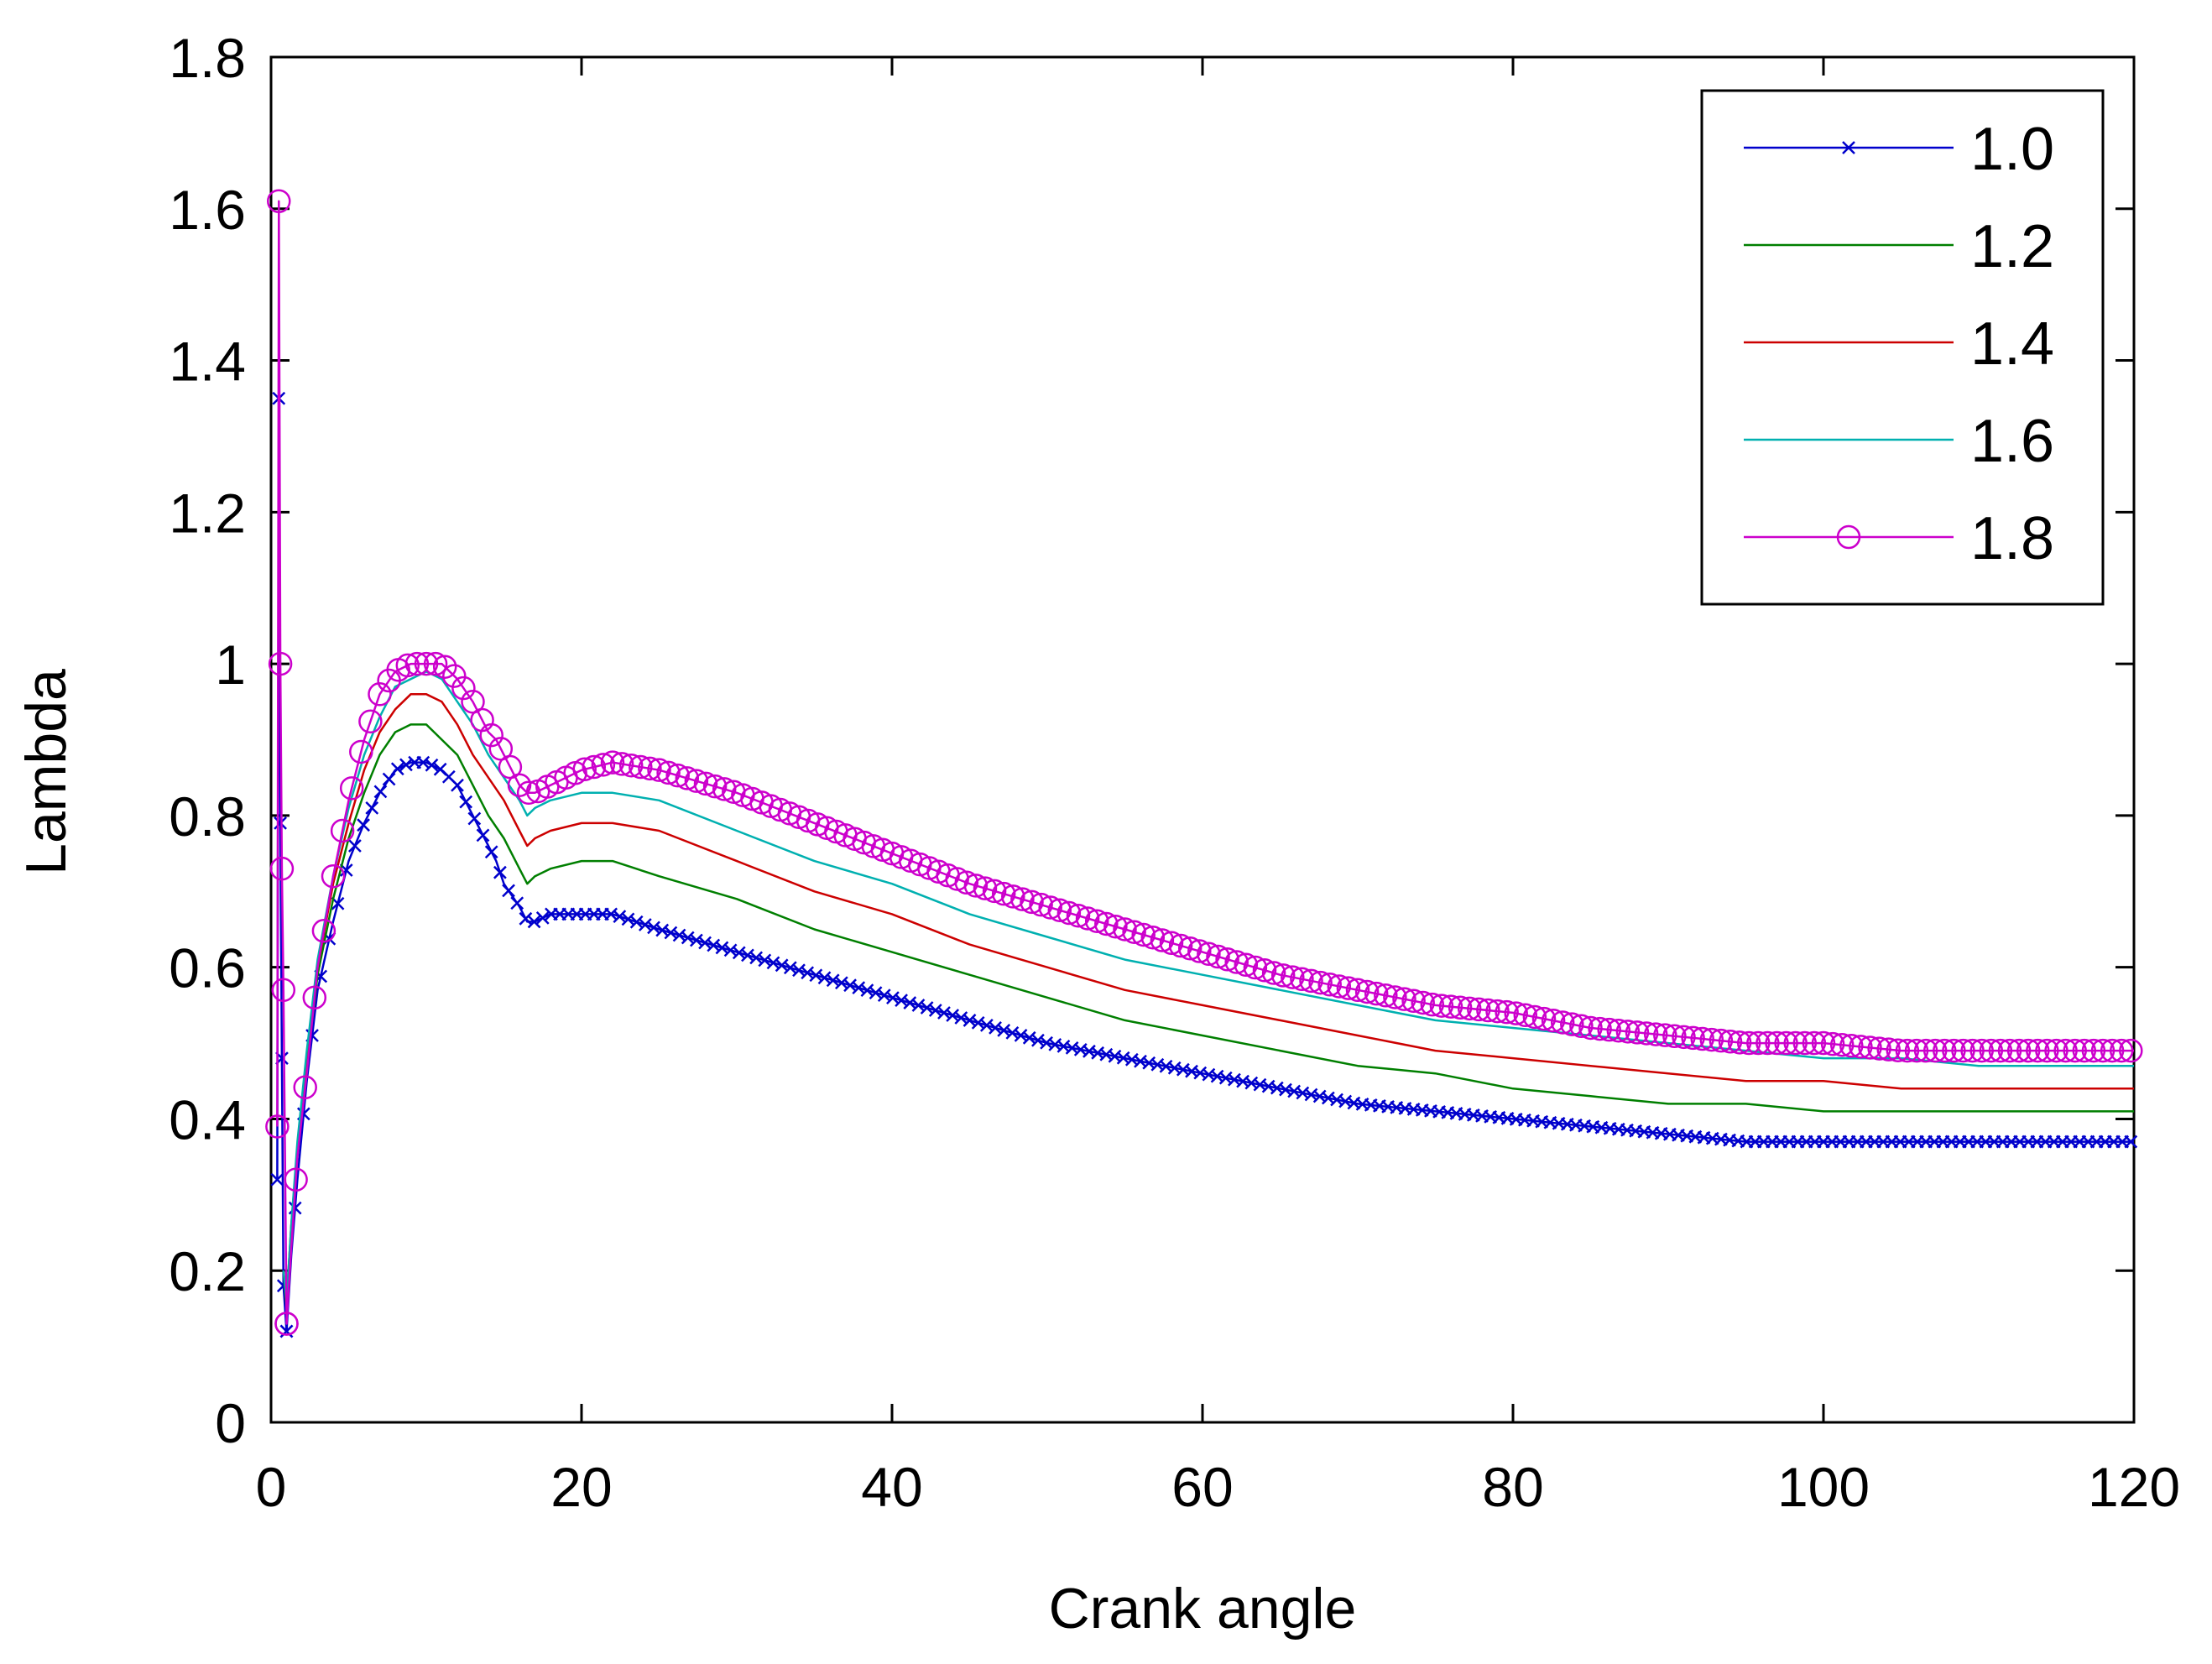 Image resolution: width=2212 pixels, height=1664 pixels. Describe the element at coordinates (2012, 441) in the screenshot. I see `legend-label: 1.6` at that location.